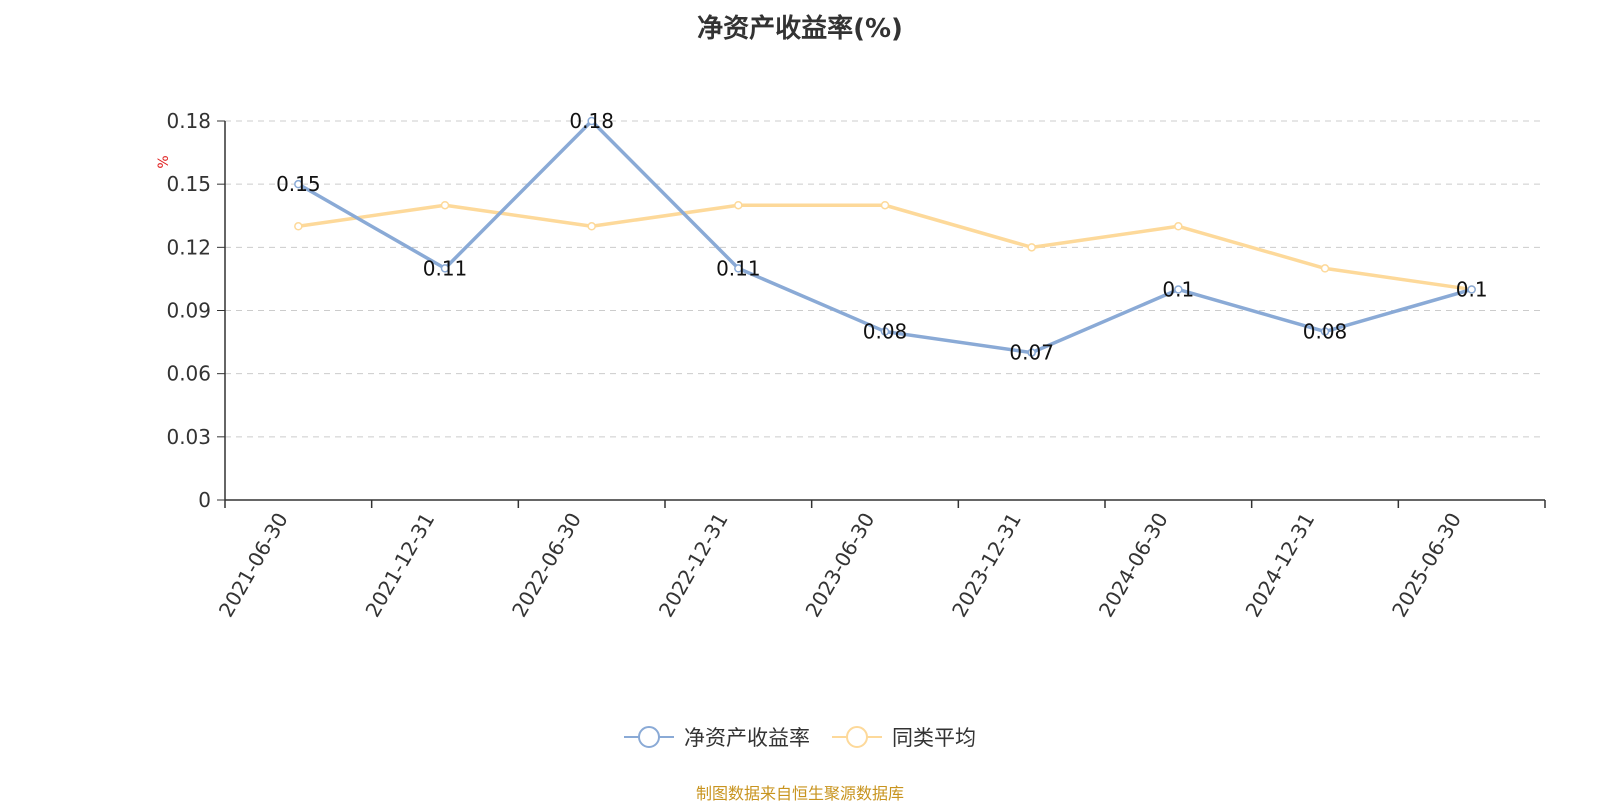 This screenshot has height=804, width=1600. Describe the element at coordinates (934, 738) in the screenshot. I see `legend-label-series-2: 同类平均` at that location.